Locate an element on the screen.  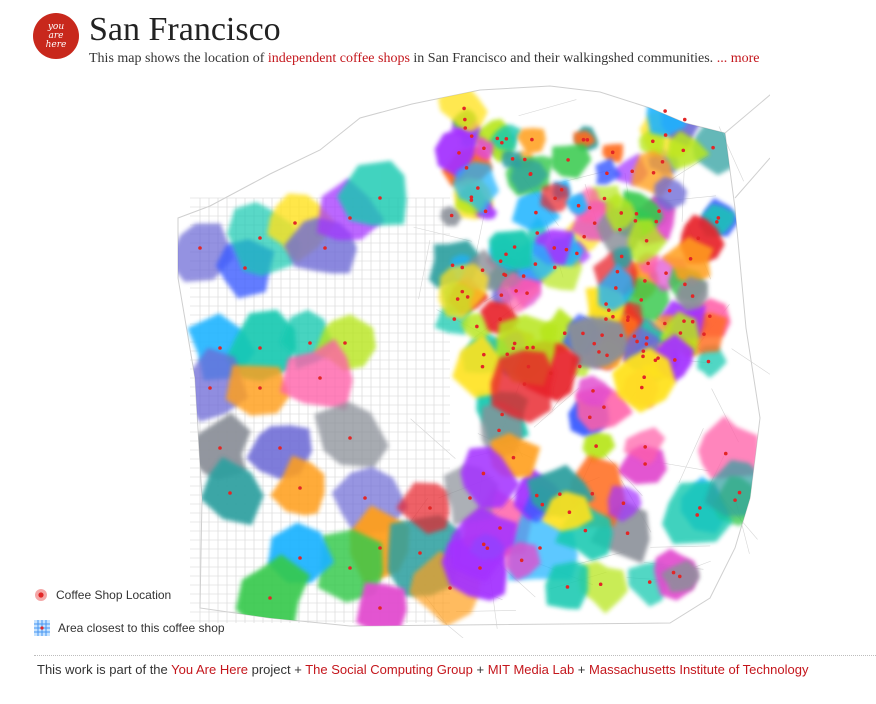
social-computing-link: The Social Computing Group is located at coordinates (389, 669).